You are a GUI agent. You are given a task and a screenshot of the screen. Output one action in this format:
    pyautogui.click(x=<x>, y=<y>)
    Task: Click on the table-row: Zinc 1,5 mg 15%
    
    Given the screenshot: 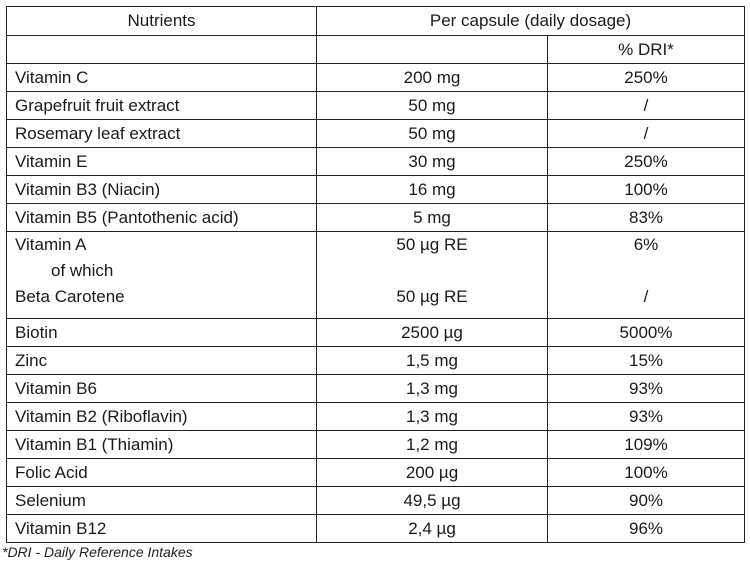 What is the action you would take?
    pyautogui.click(x=375, y=360)
    